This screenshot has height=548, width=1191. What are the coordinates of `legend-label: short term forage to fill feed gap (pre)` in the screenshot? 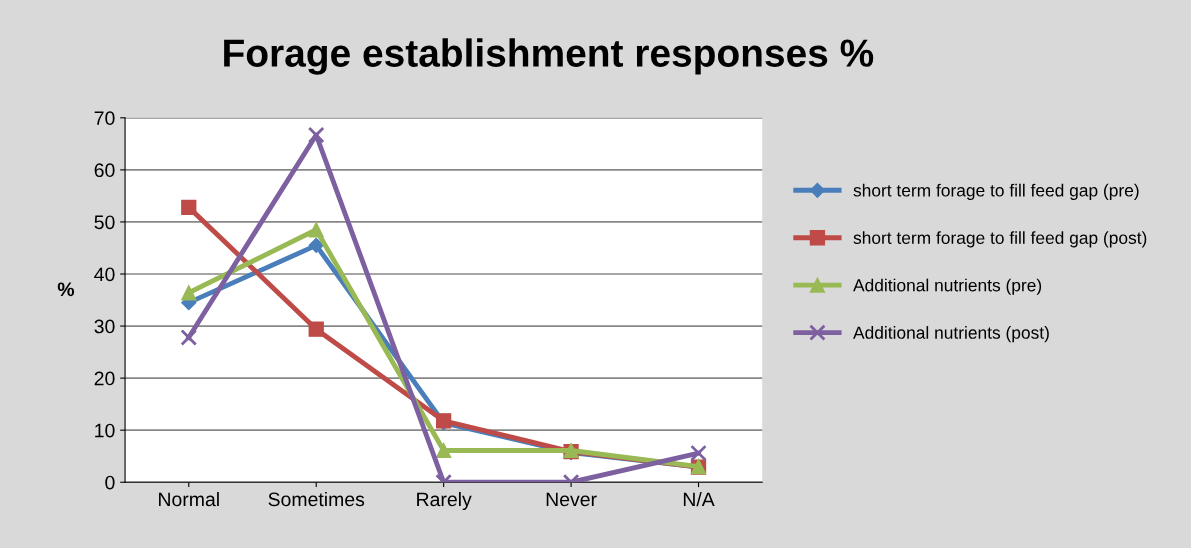 It's located at (996, 191).